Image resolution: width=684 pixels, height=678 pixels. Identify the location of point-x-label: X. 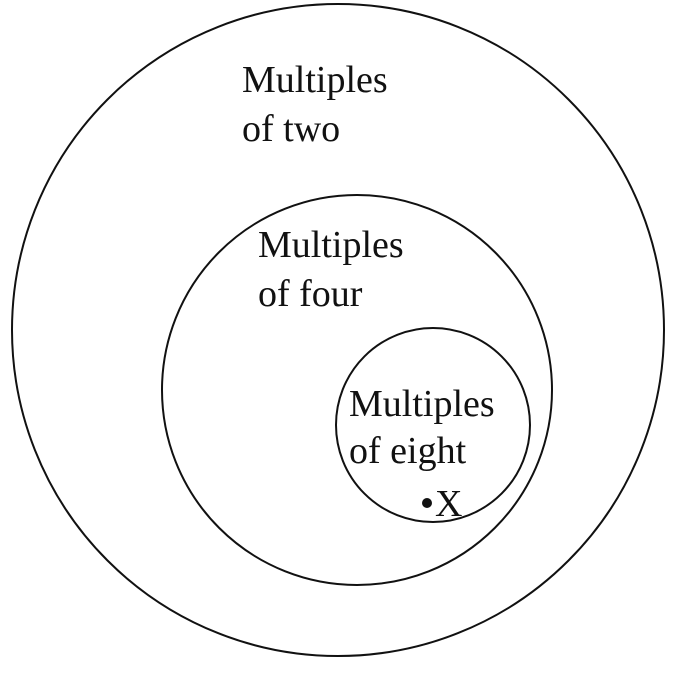
(448, 504).